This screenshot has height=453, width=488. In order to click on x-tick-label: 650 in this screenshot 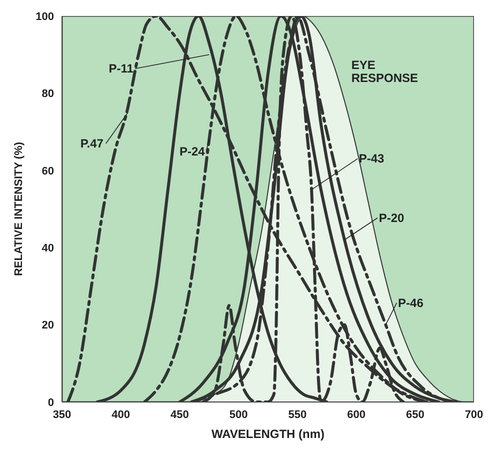, I will do `click(415, 414)`.